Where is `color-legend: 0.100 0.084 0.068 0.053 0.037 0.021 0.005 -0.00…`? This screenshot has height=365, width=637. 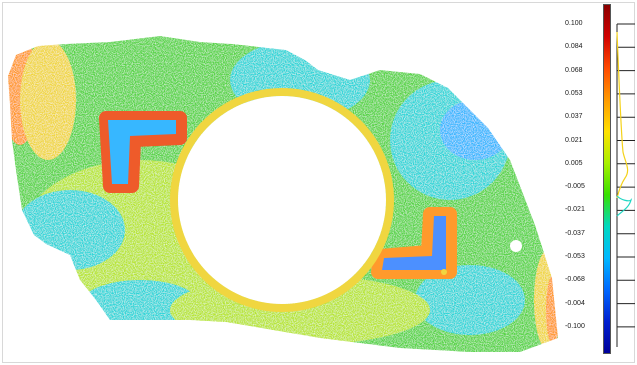
color-legend: 0.100 0.084 0.068 0.053 0.037 0.021 0.005 -0.00… is located at coordinates (601, 182).